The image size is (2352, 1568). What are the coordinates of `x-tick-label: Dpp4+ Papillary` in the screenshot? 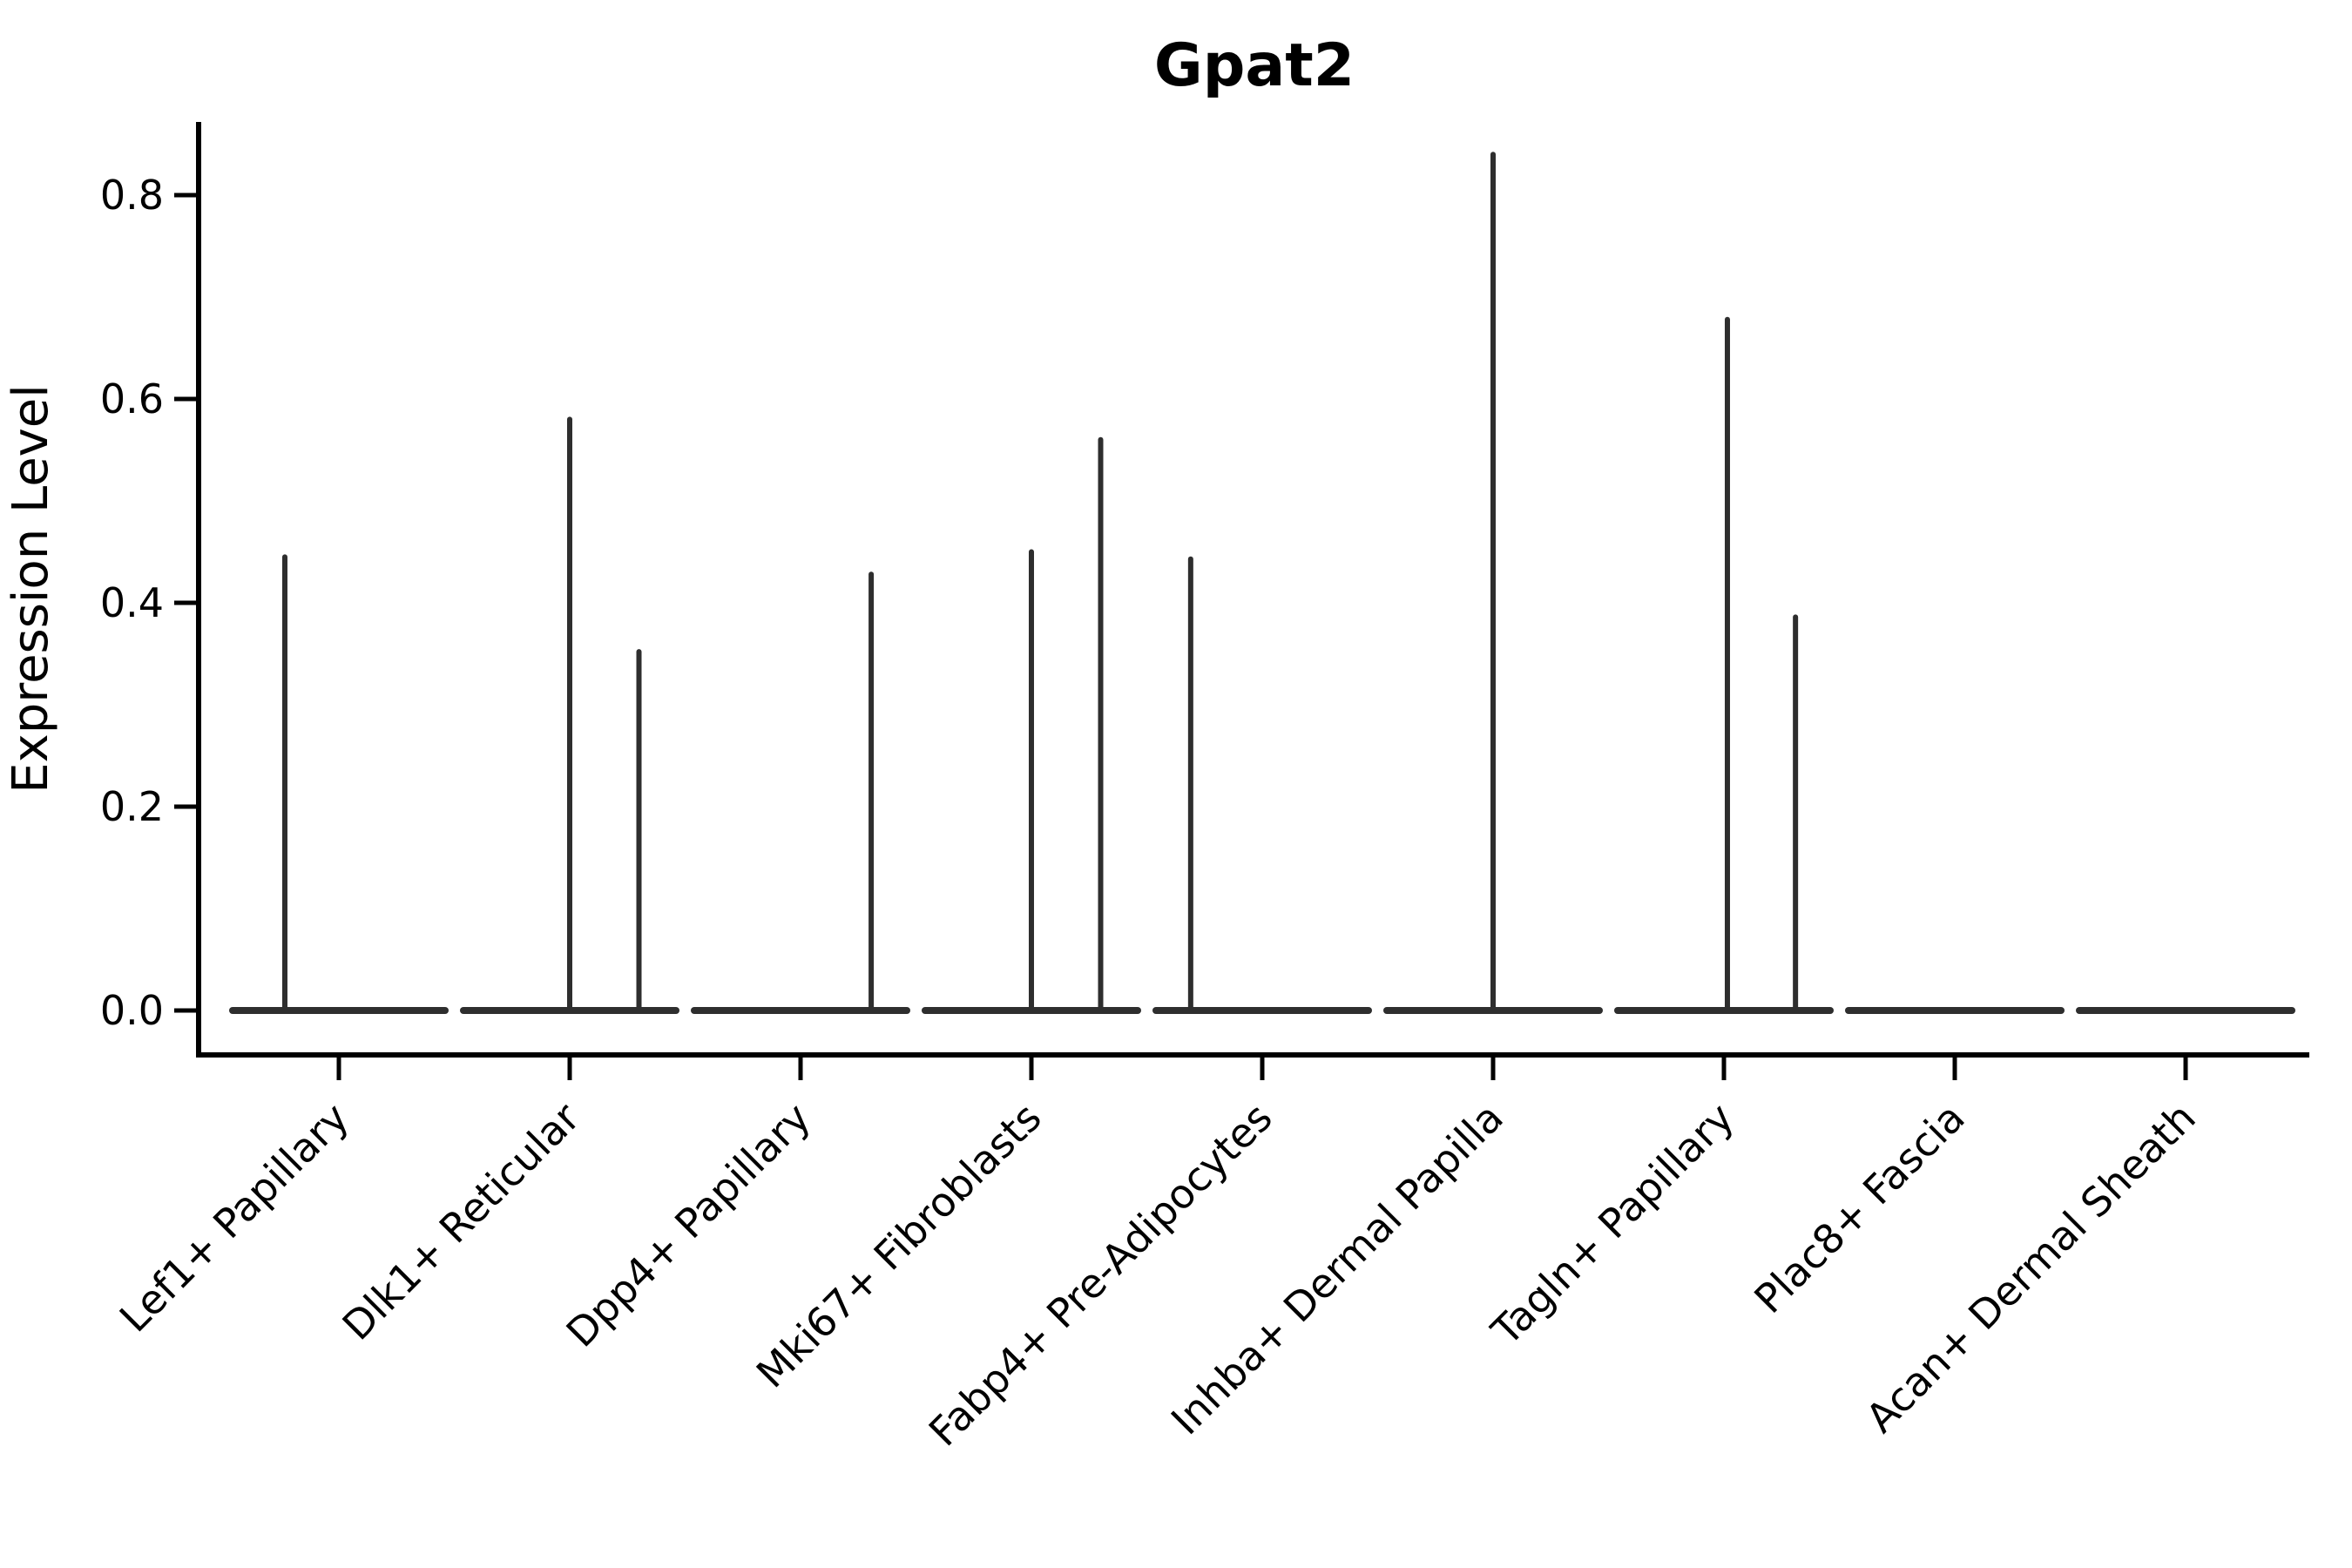 It's located at (689, 1225).